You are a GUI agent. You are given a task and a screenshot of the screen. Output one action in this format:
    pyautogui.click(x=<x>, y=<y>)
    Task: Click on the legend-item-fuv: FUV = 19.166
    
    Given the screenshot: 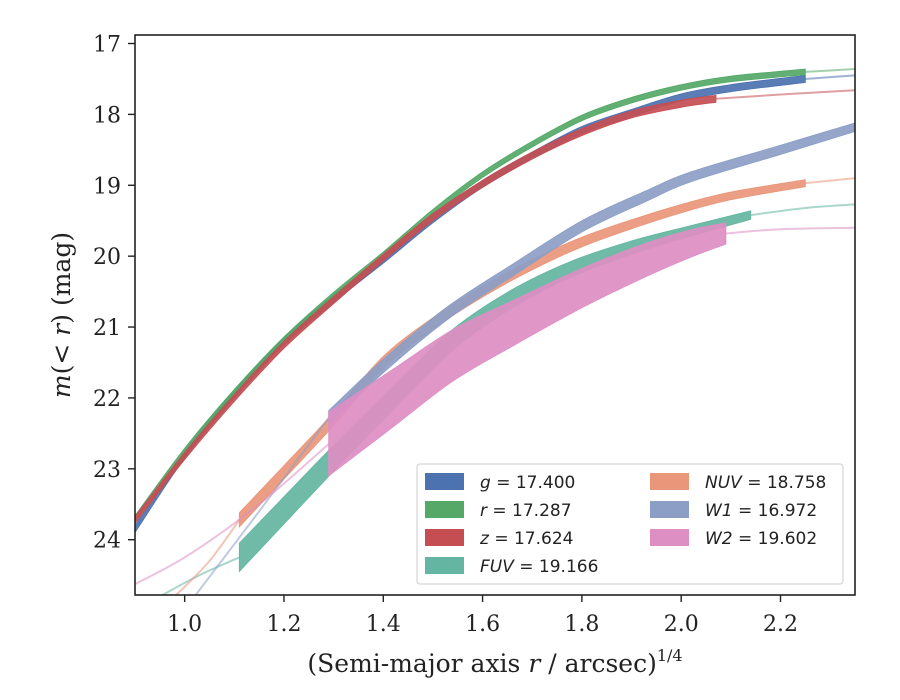 What is the action you would take?
    pyautogui.click(x=511, y=567)
    